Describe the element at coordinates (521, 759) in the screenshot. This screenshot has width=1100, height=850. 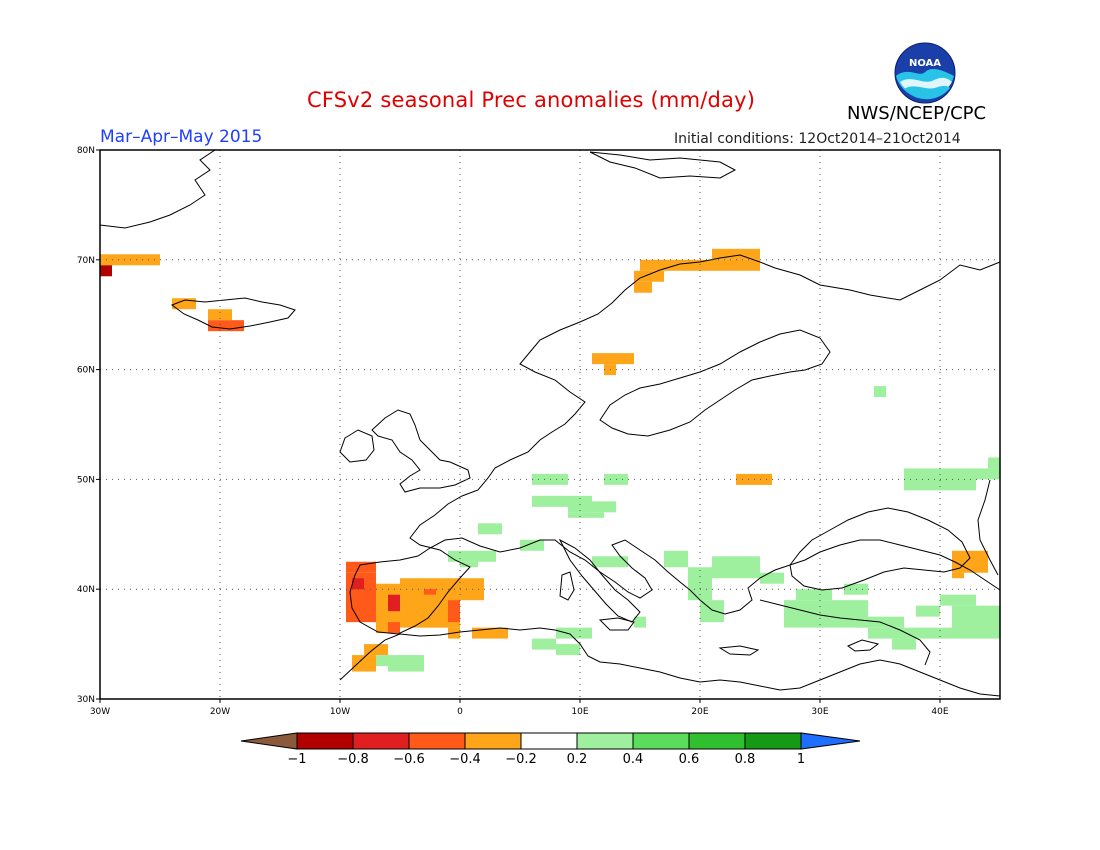
I see `colorbar-label: −0.2` at that location.